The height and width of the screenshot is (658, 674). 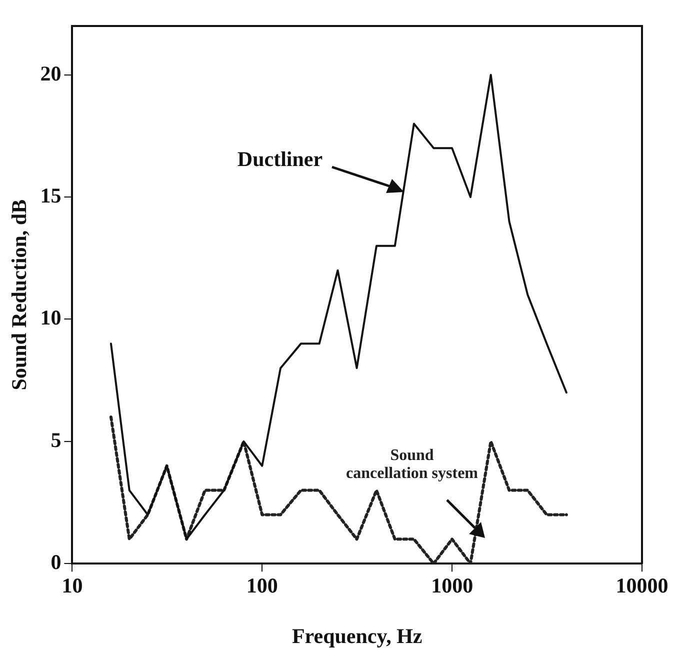 I want to click on y-tick-label: 10, so click(x=51, y=318).